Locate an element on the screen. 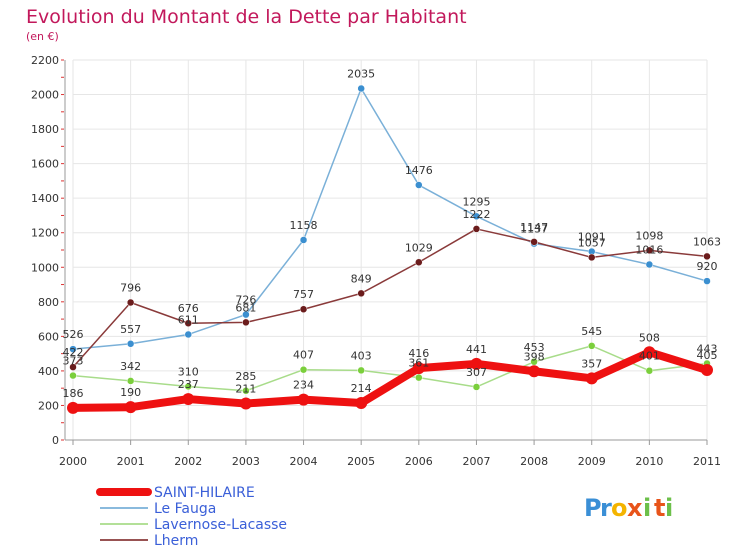 The image size is (750, 550). data-label: 342 is located at coordinates (130, 366).